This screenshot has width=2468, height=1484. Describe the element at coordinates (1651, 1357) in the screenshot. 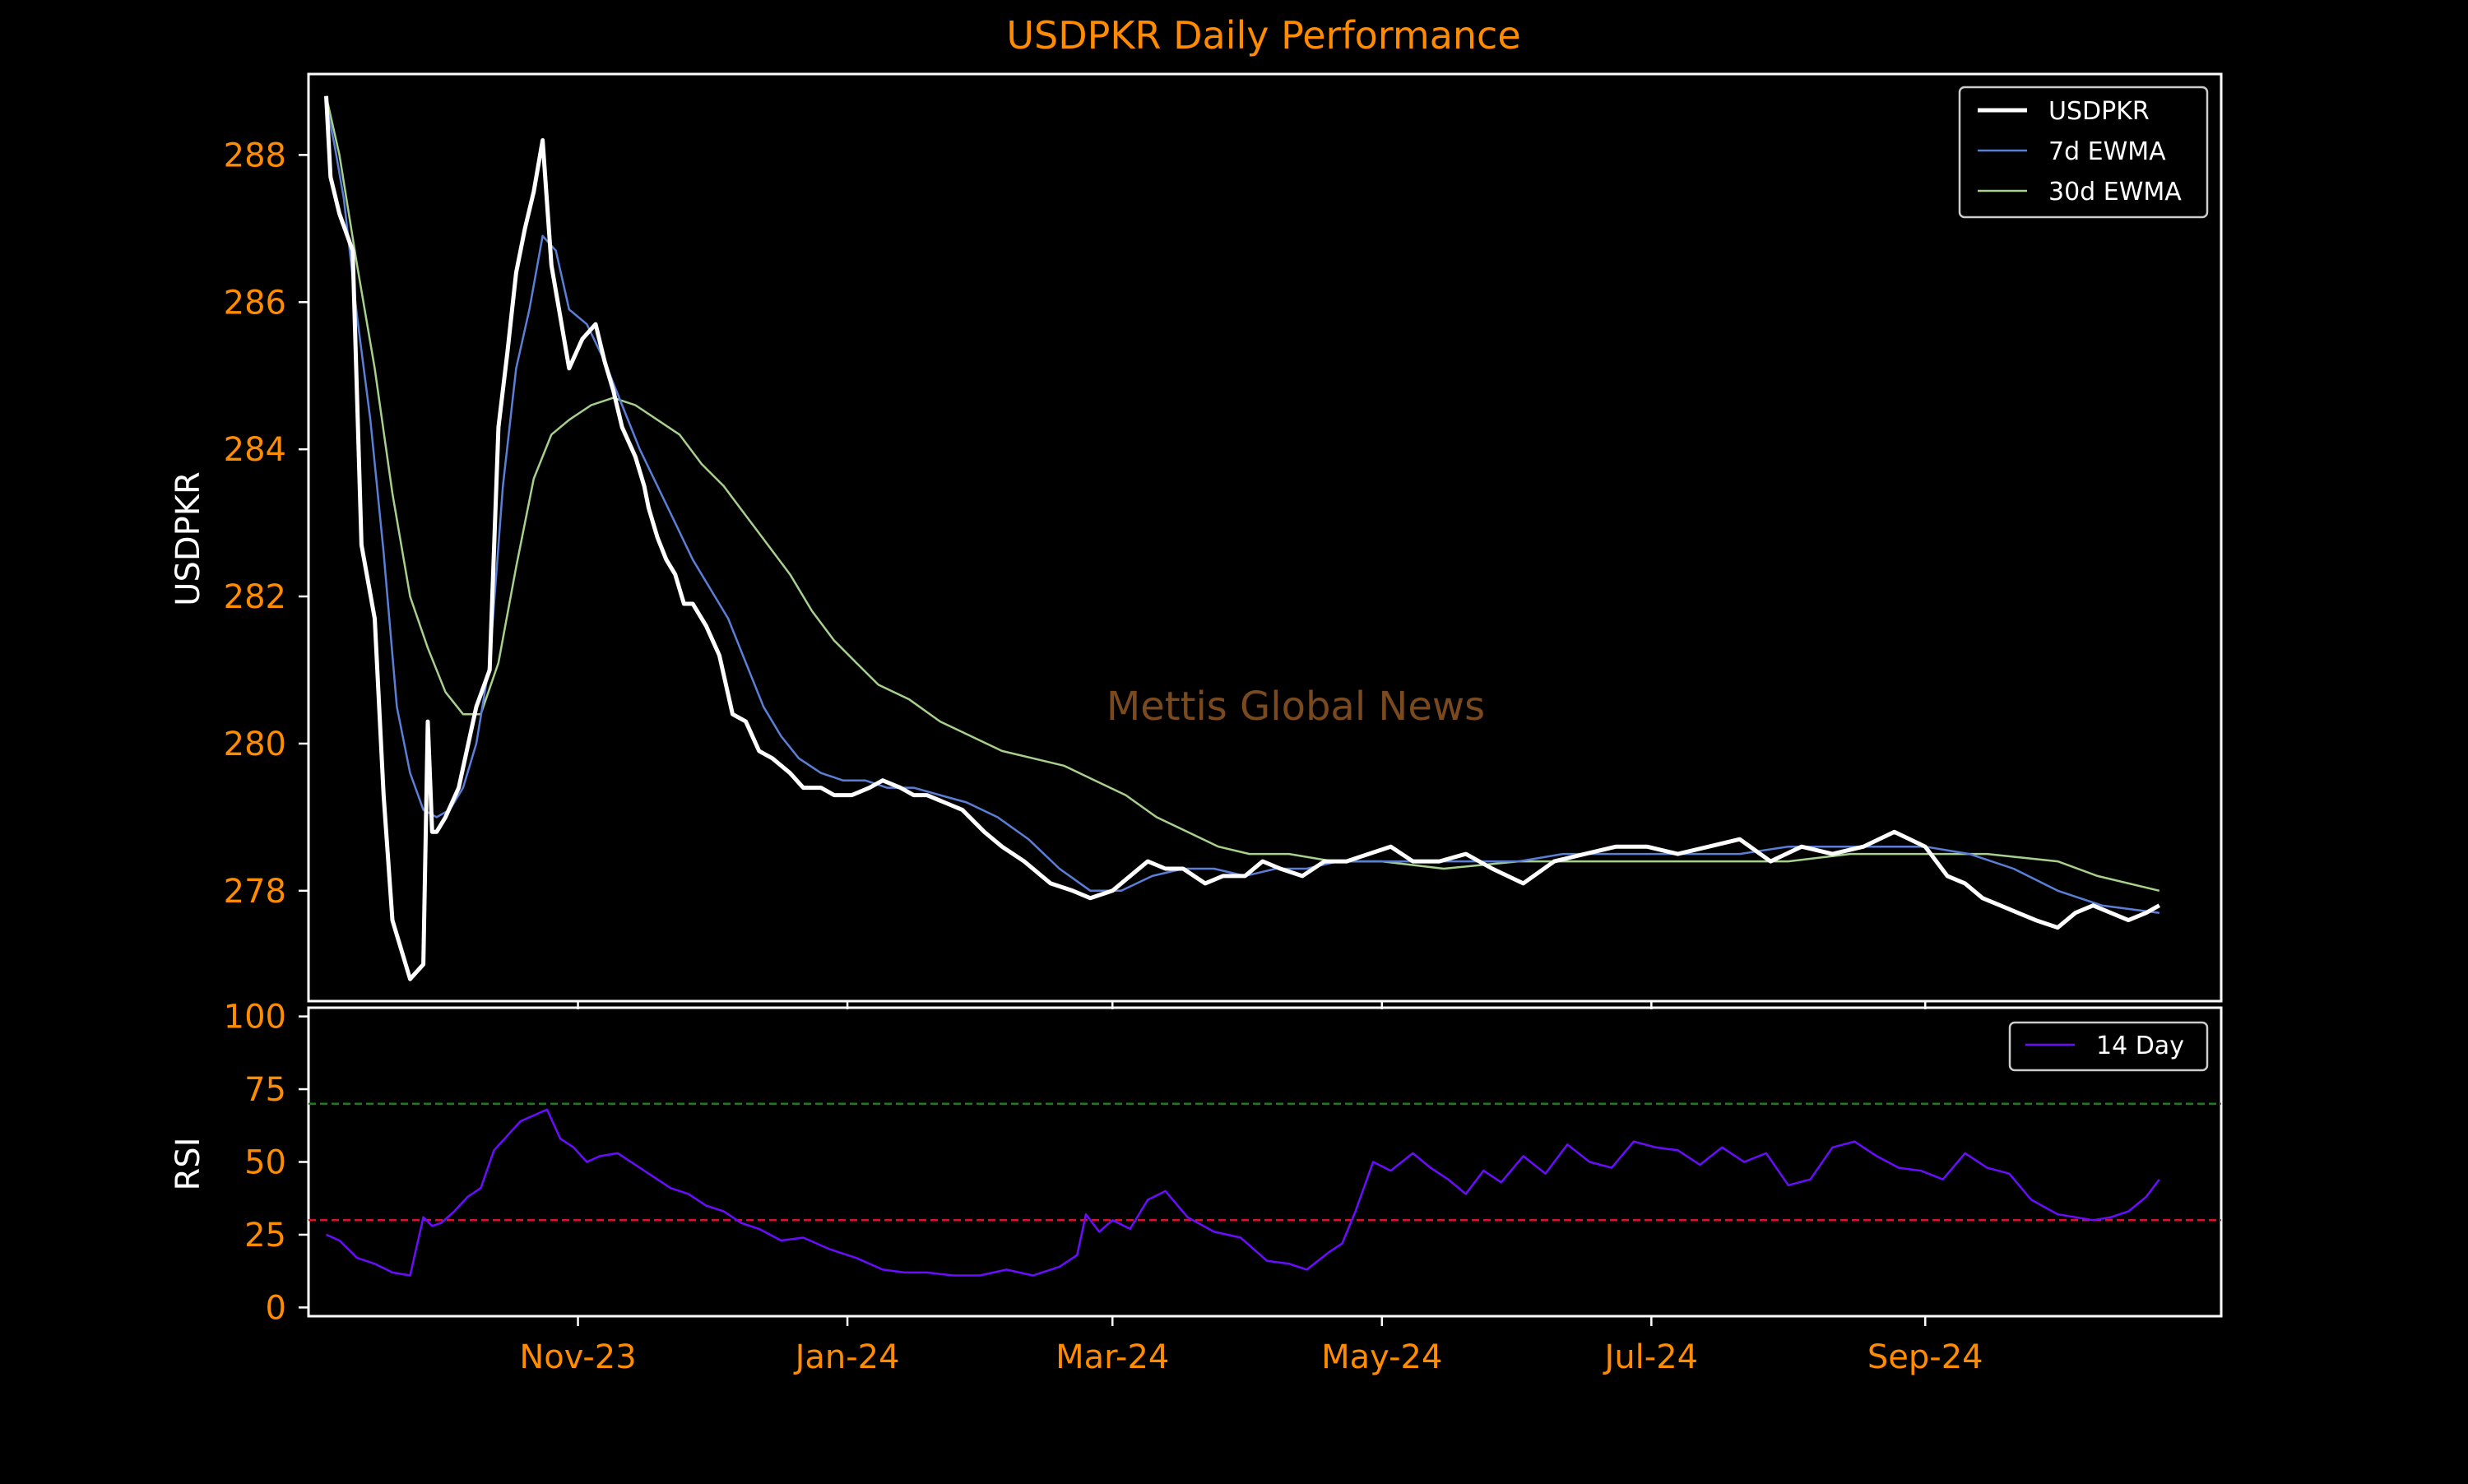

I see `x-tick-label: Jul-24` at that location.